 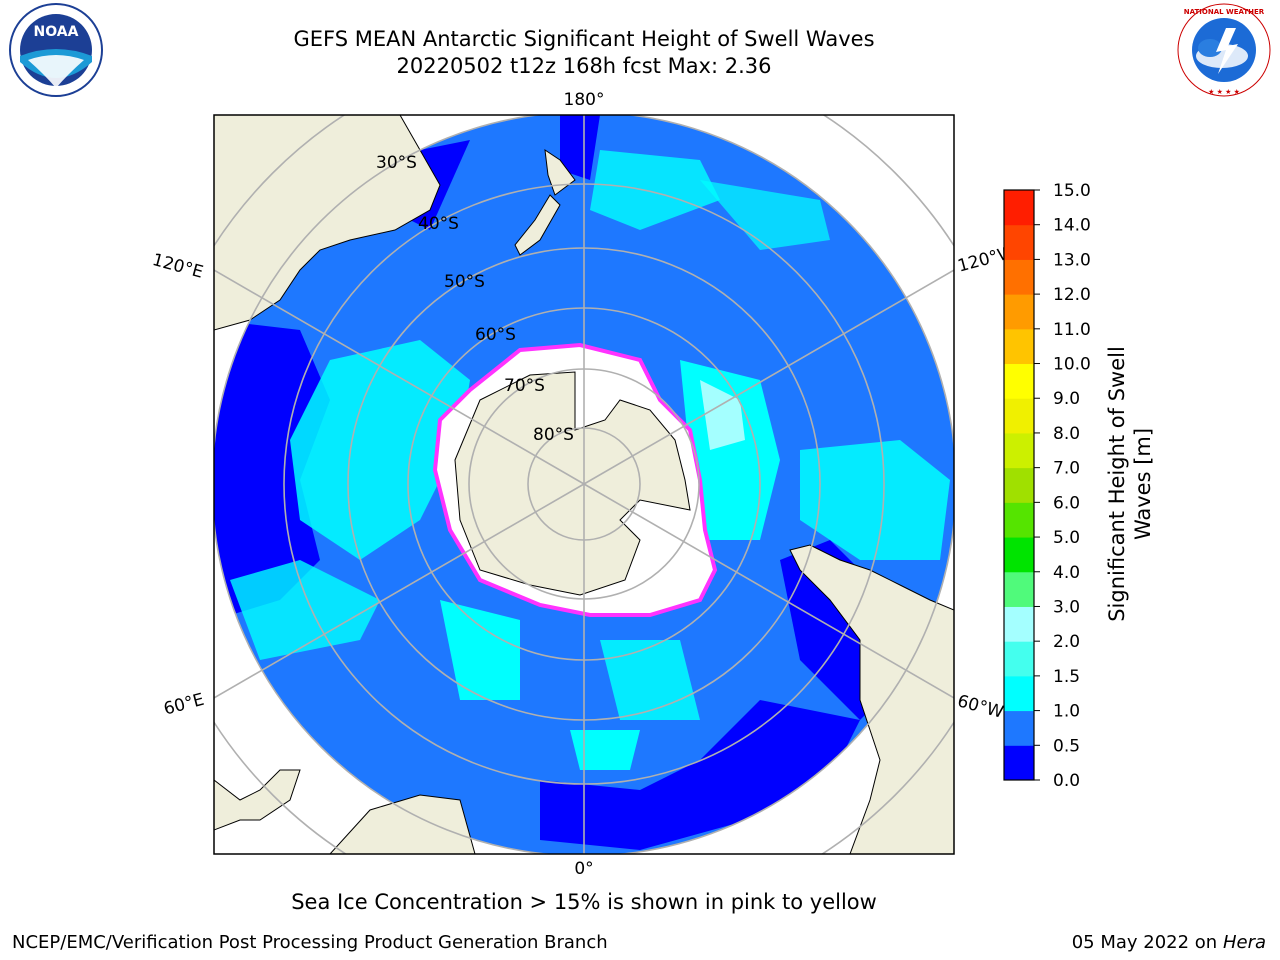 I want to click on colorbar-tick-label: 6.0, so click(x=1066, y=503).